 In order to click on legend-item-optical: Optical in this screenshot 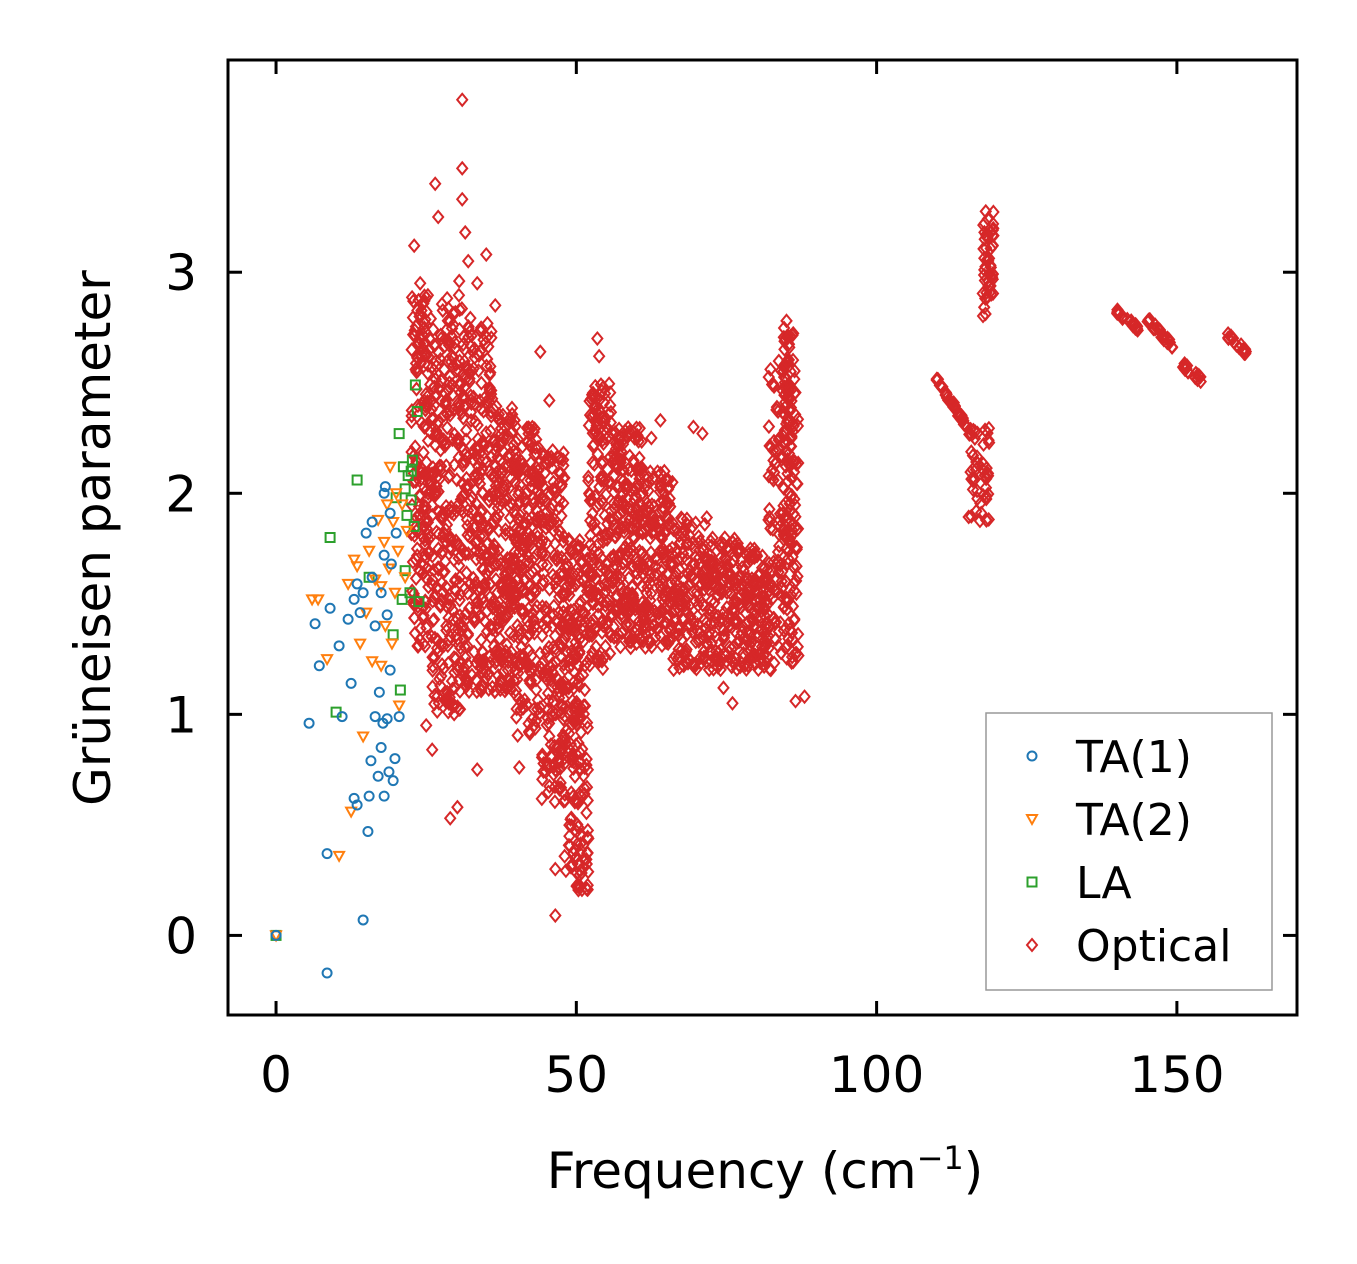, I will do `click(1128, 946)`.